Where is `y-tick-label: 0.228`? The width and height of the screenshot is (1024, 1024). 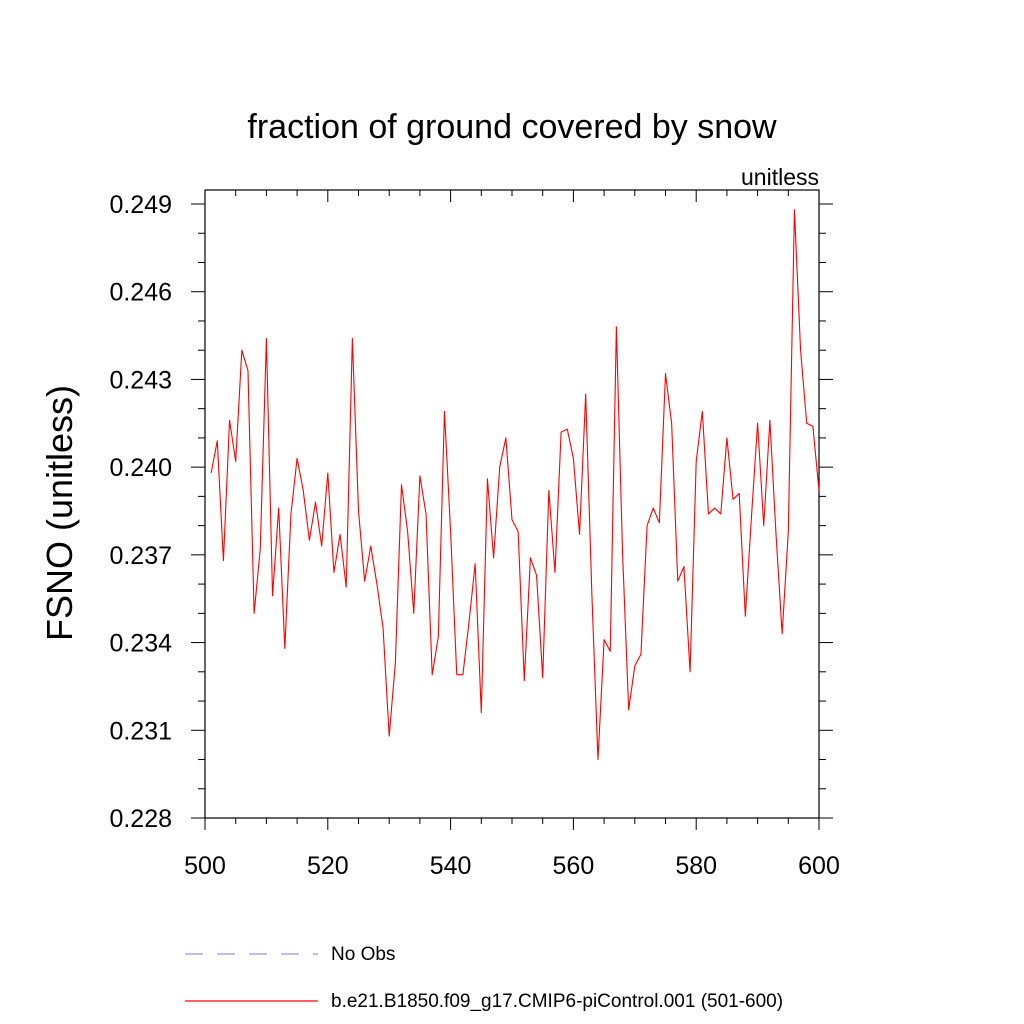
y-tick-label: 0.228 is located at coordinates (140, 819).